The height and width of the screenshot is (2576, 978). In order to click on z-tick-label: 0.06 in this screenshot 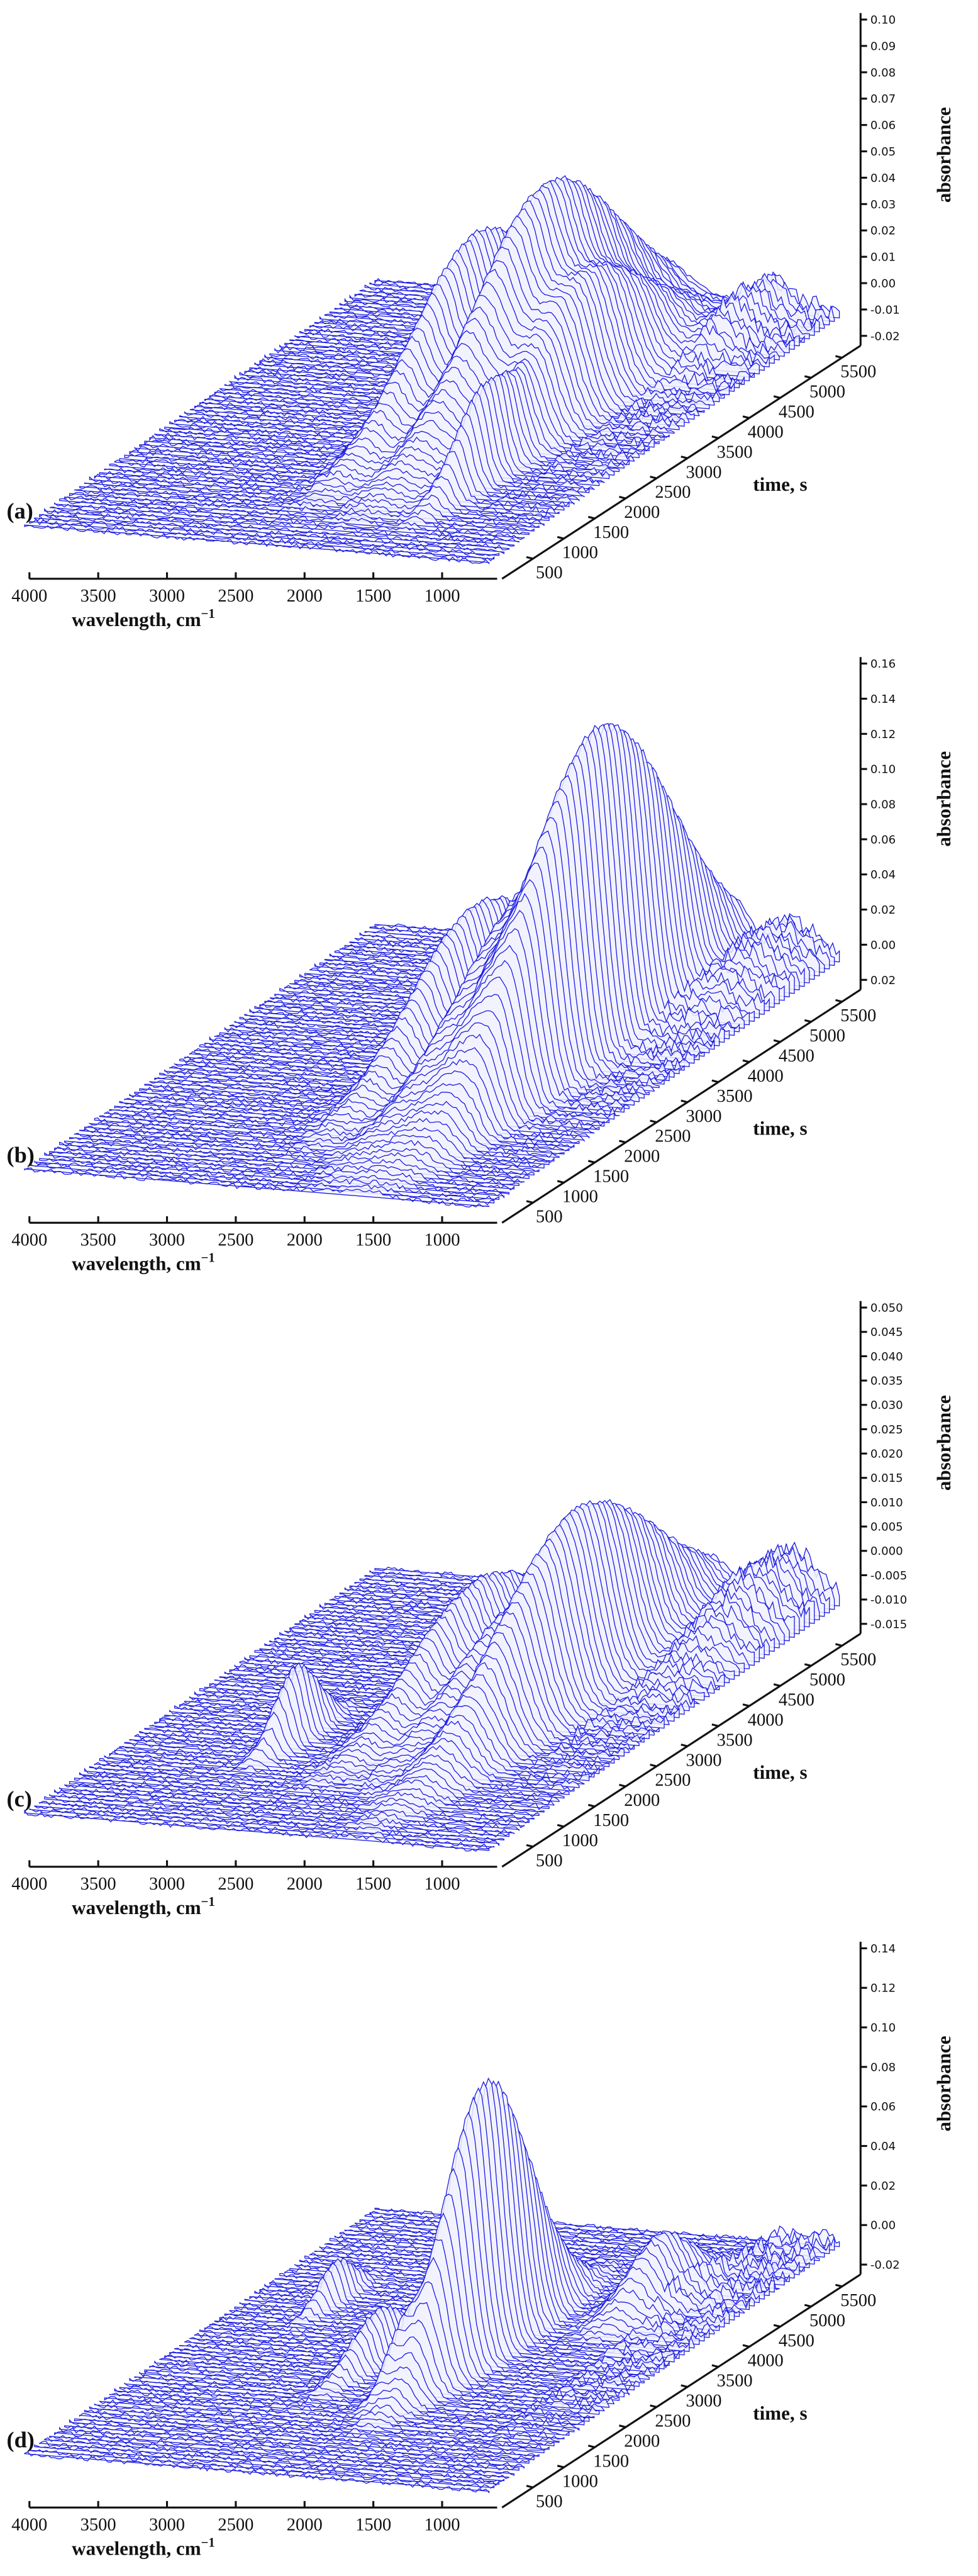, I will do `click(883, 2107)`.